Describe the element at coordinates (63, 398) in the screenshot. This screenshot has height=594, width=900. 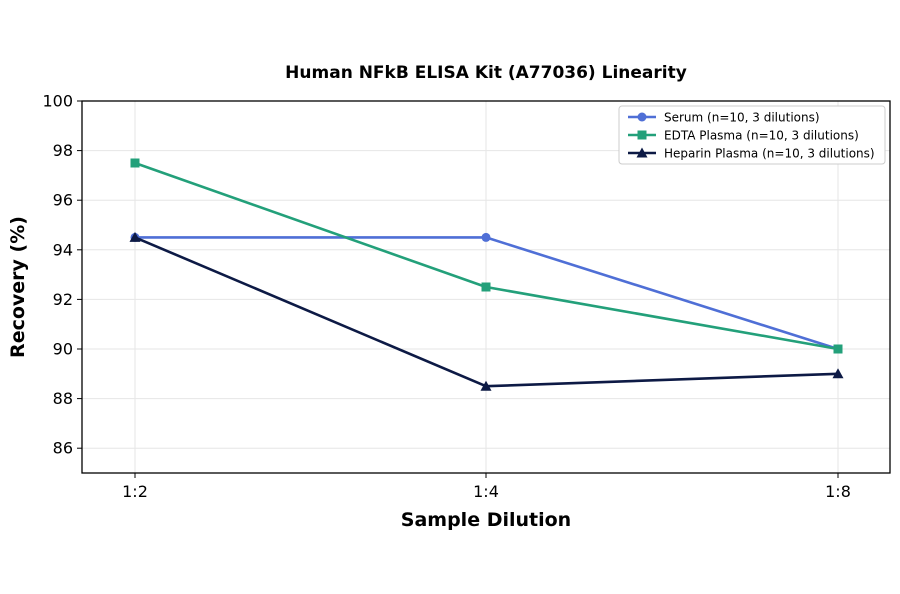
I see `y-tick-label: 88` at that location.